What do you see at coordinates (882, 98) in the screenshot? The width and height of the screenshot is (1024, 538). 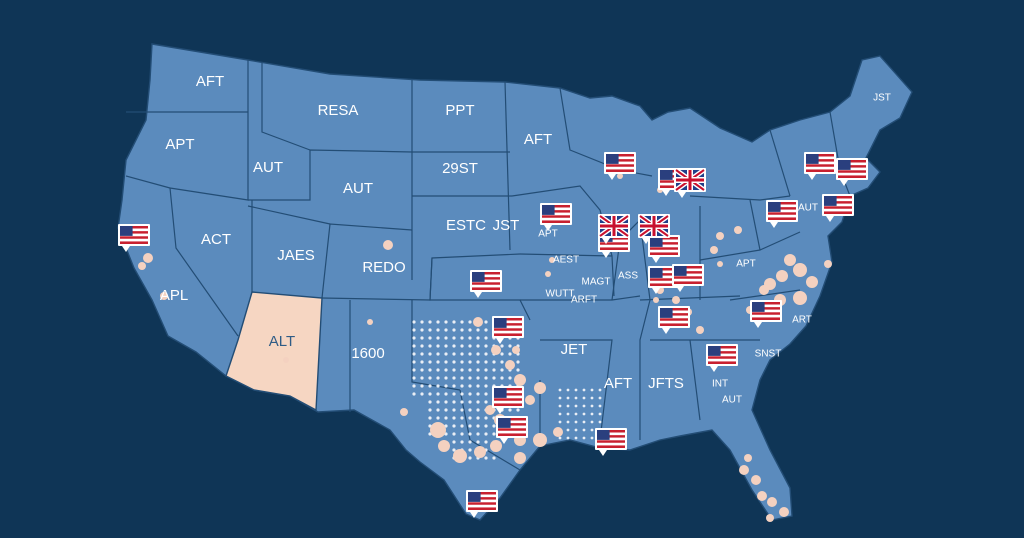 I see `label-me: JST` at bounding box center [882, 98].